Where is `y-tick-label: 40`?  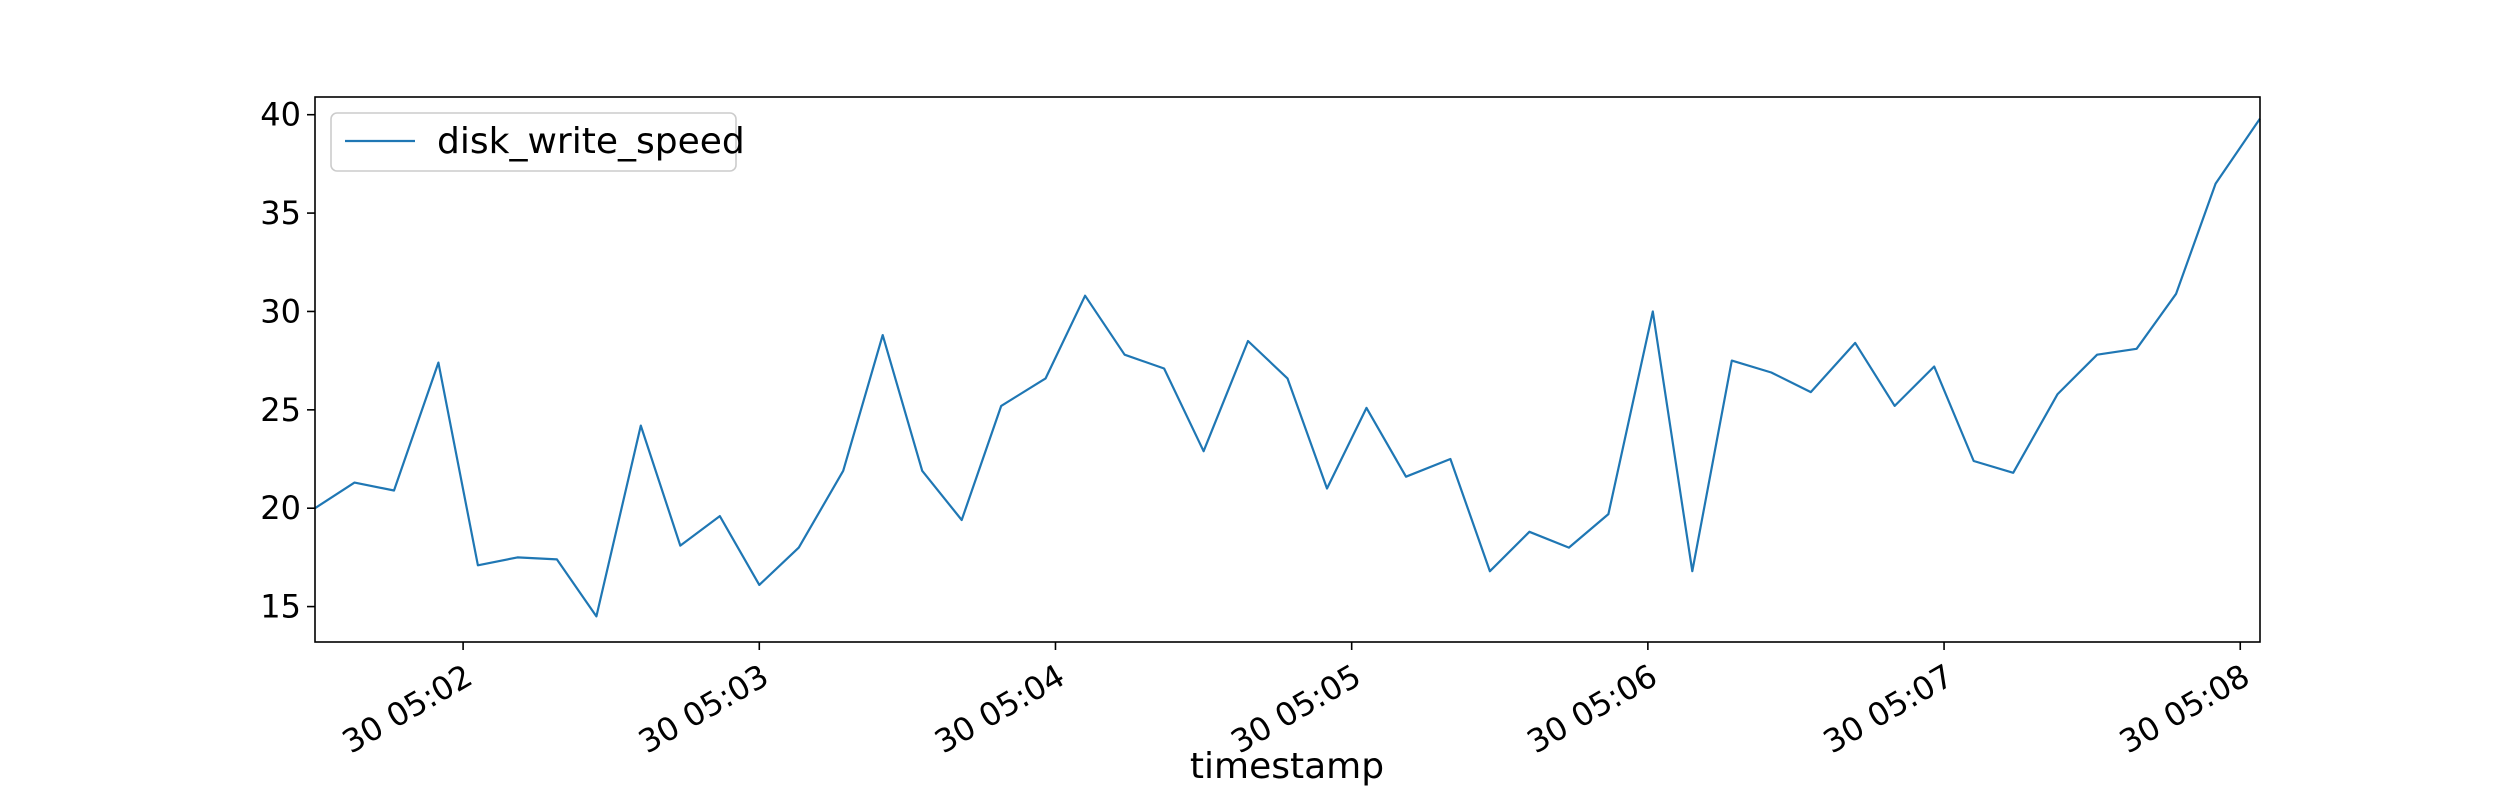
y-tick-label: 40 is located at coordinates (280, 115).